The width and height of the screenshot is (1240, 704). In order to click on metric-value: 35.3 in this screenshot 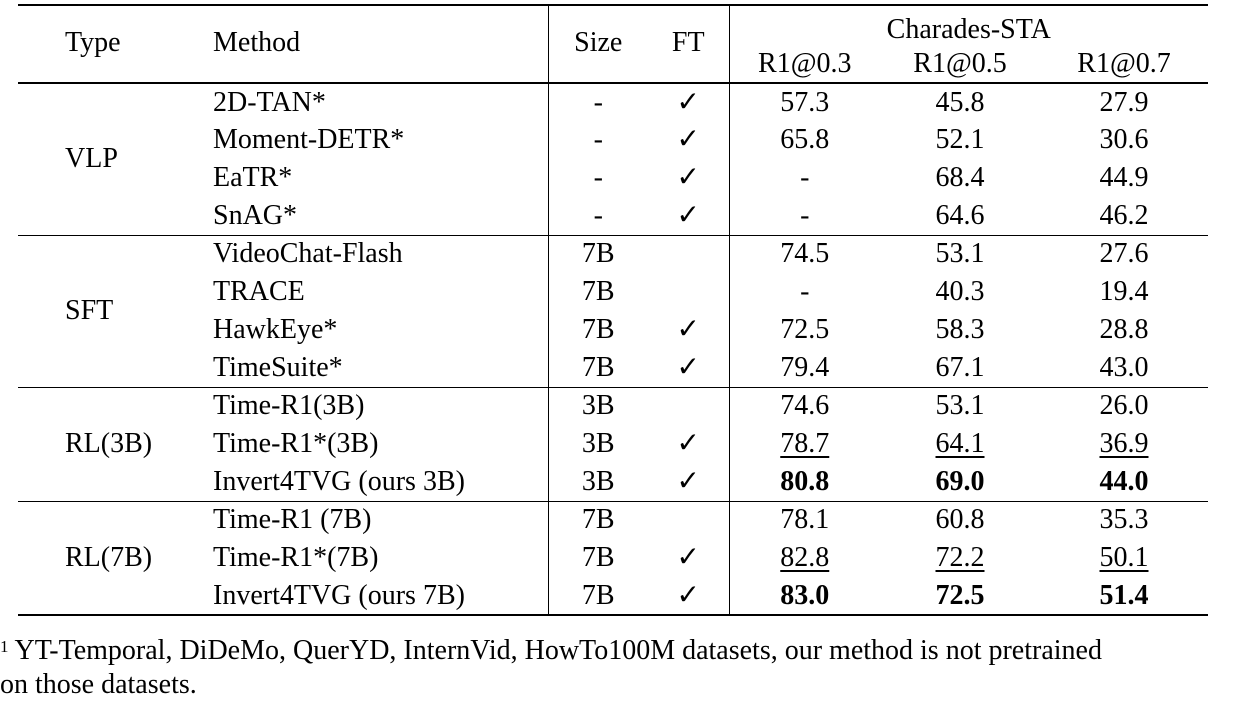, I will do `click(1124, 520)`.